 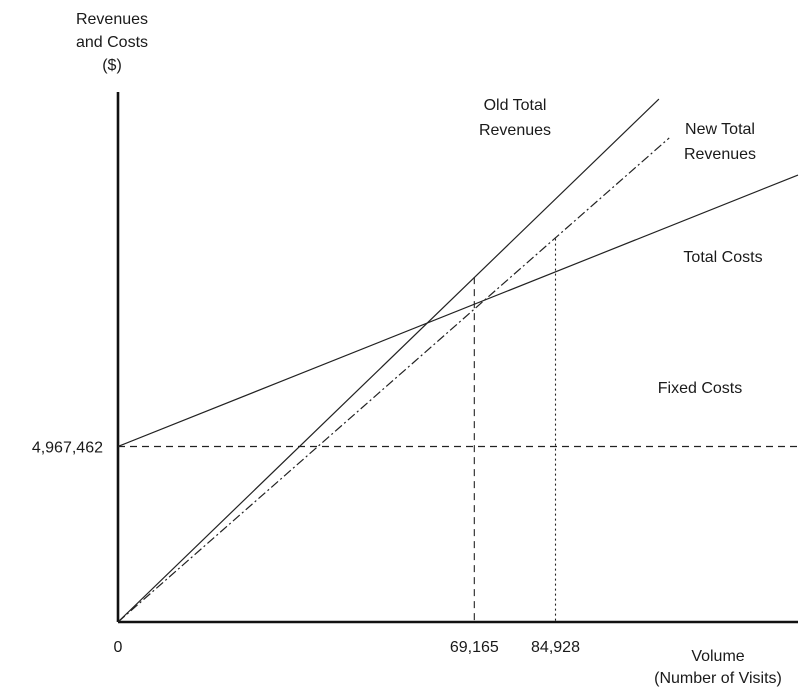 I want to click on y-axis-title: Revenues and Costs ($), so click(x=112, y=42).